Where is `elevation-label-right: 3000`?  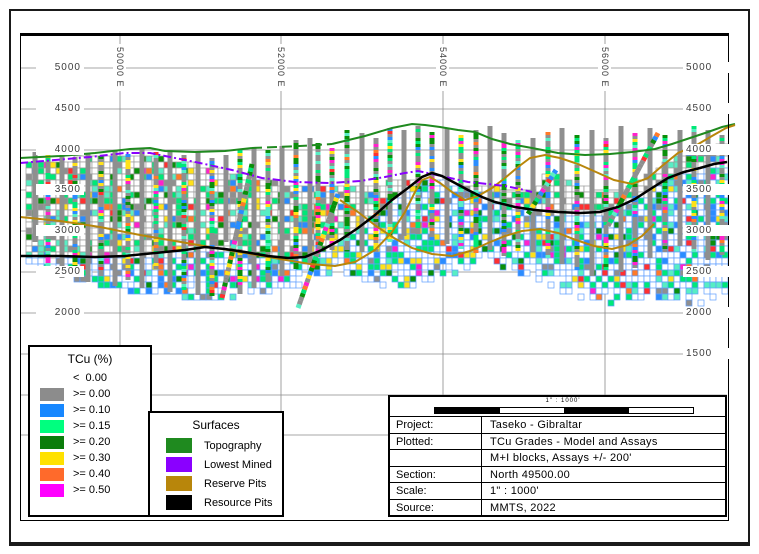 elevation-label-right: 3000 is located at coordinates (707, 230).